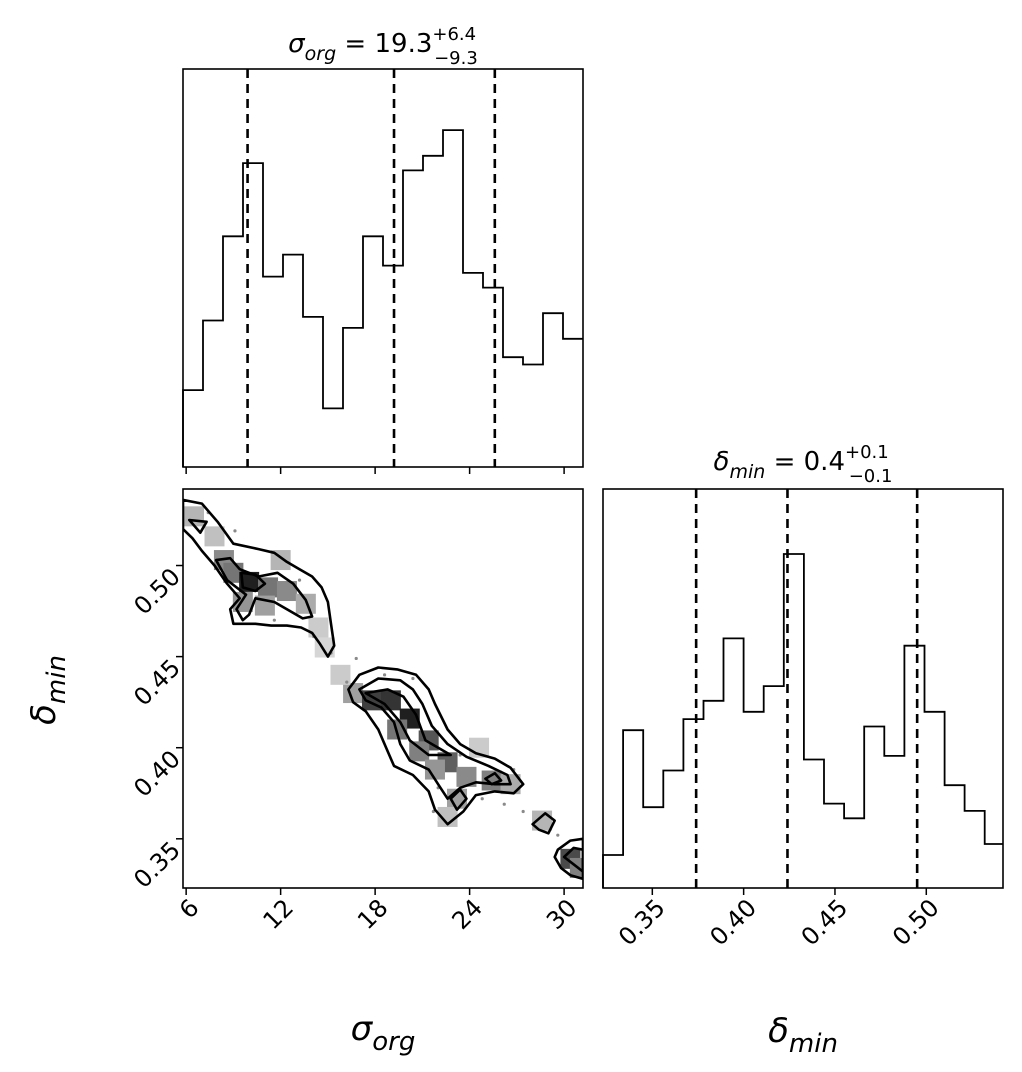 Image resolution: width=1022 pixels, height=1072 pixels. What do you see at coordinates (803, 464) in the screenshot?
I see `delta-min-title: δmin = 0.4+0.1 −0.1` at bounding box center [803, 464].